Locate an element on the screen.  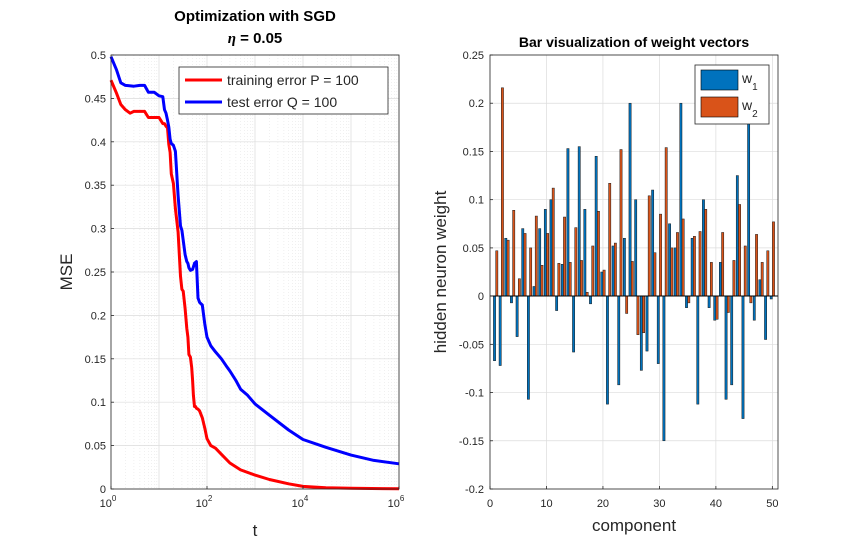
left-chart-subtitle: η = 0.05 is located at coordinates (255, 38).